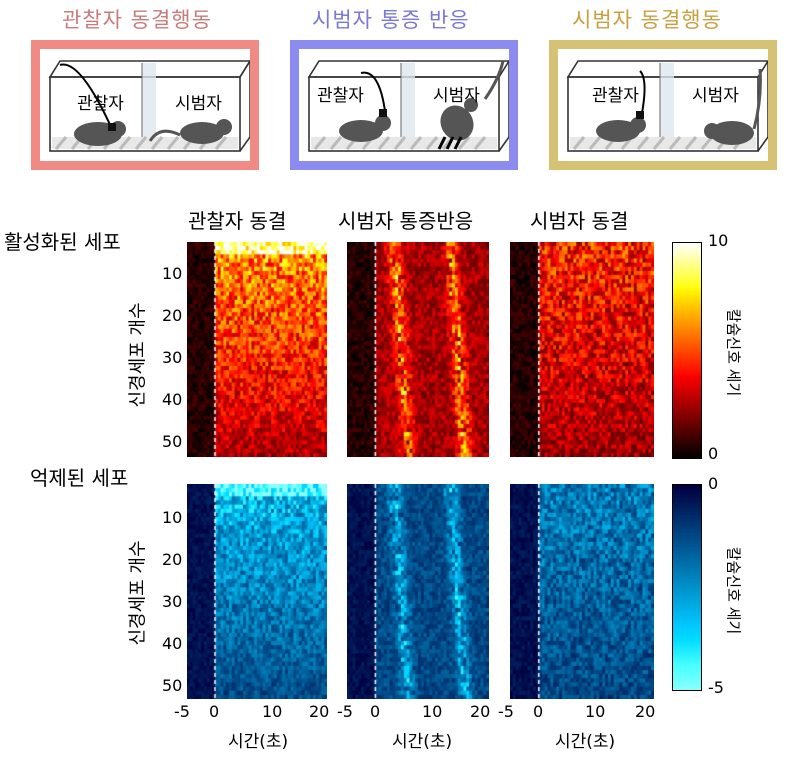  Describe the element at coordinates (733, 590) in the screenshot. I see `colorbar-label-blue: 칼슘신호 세기` at that location.